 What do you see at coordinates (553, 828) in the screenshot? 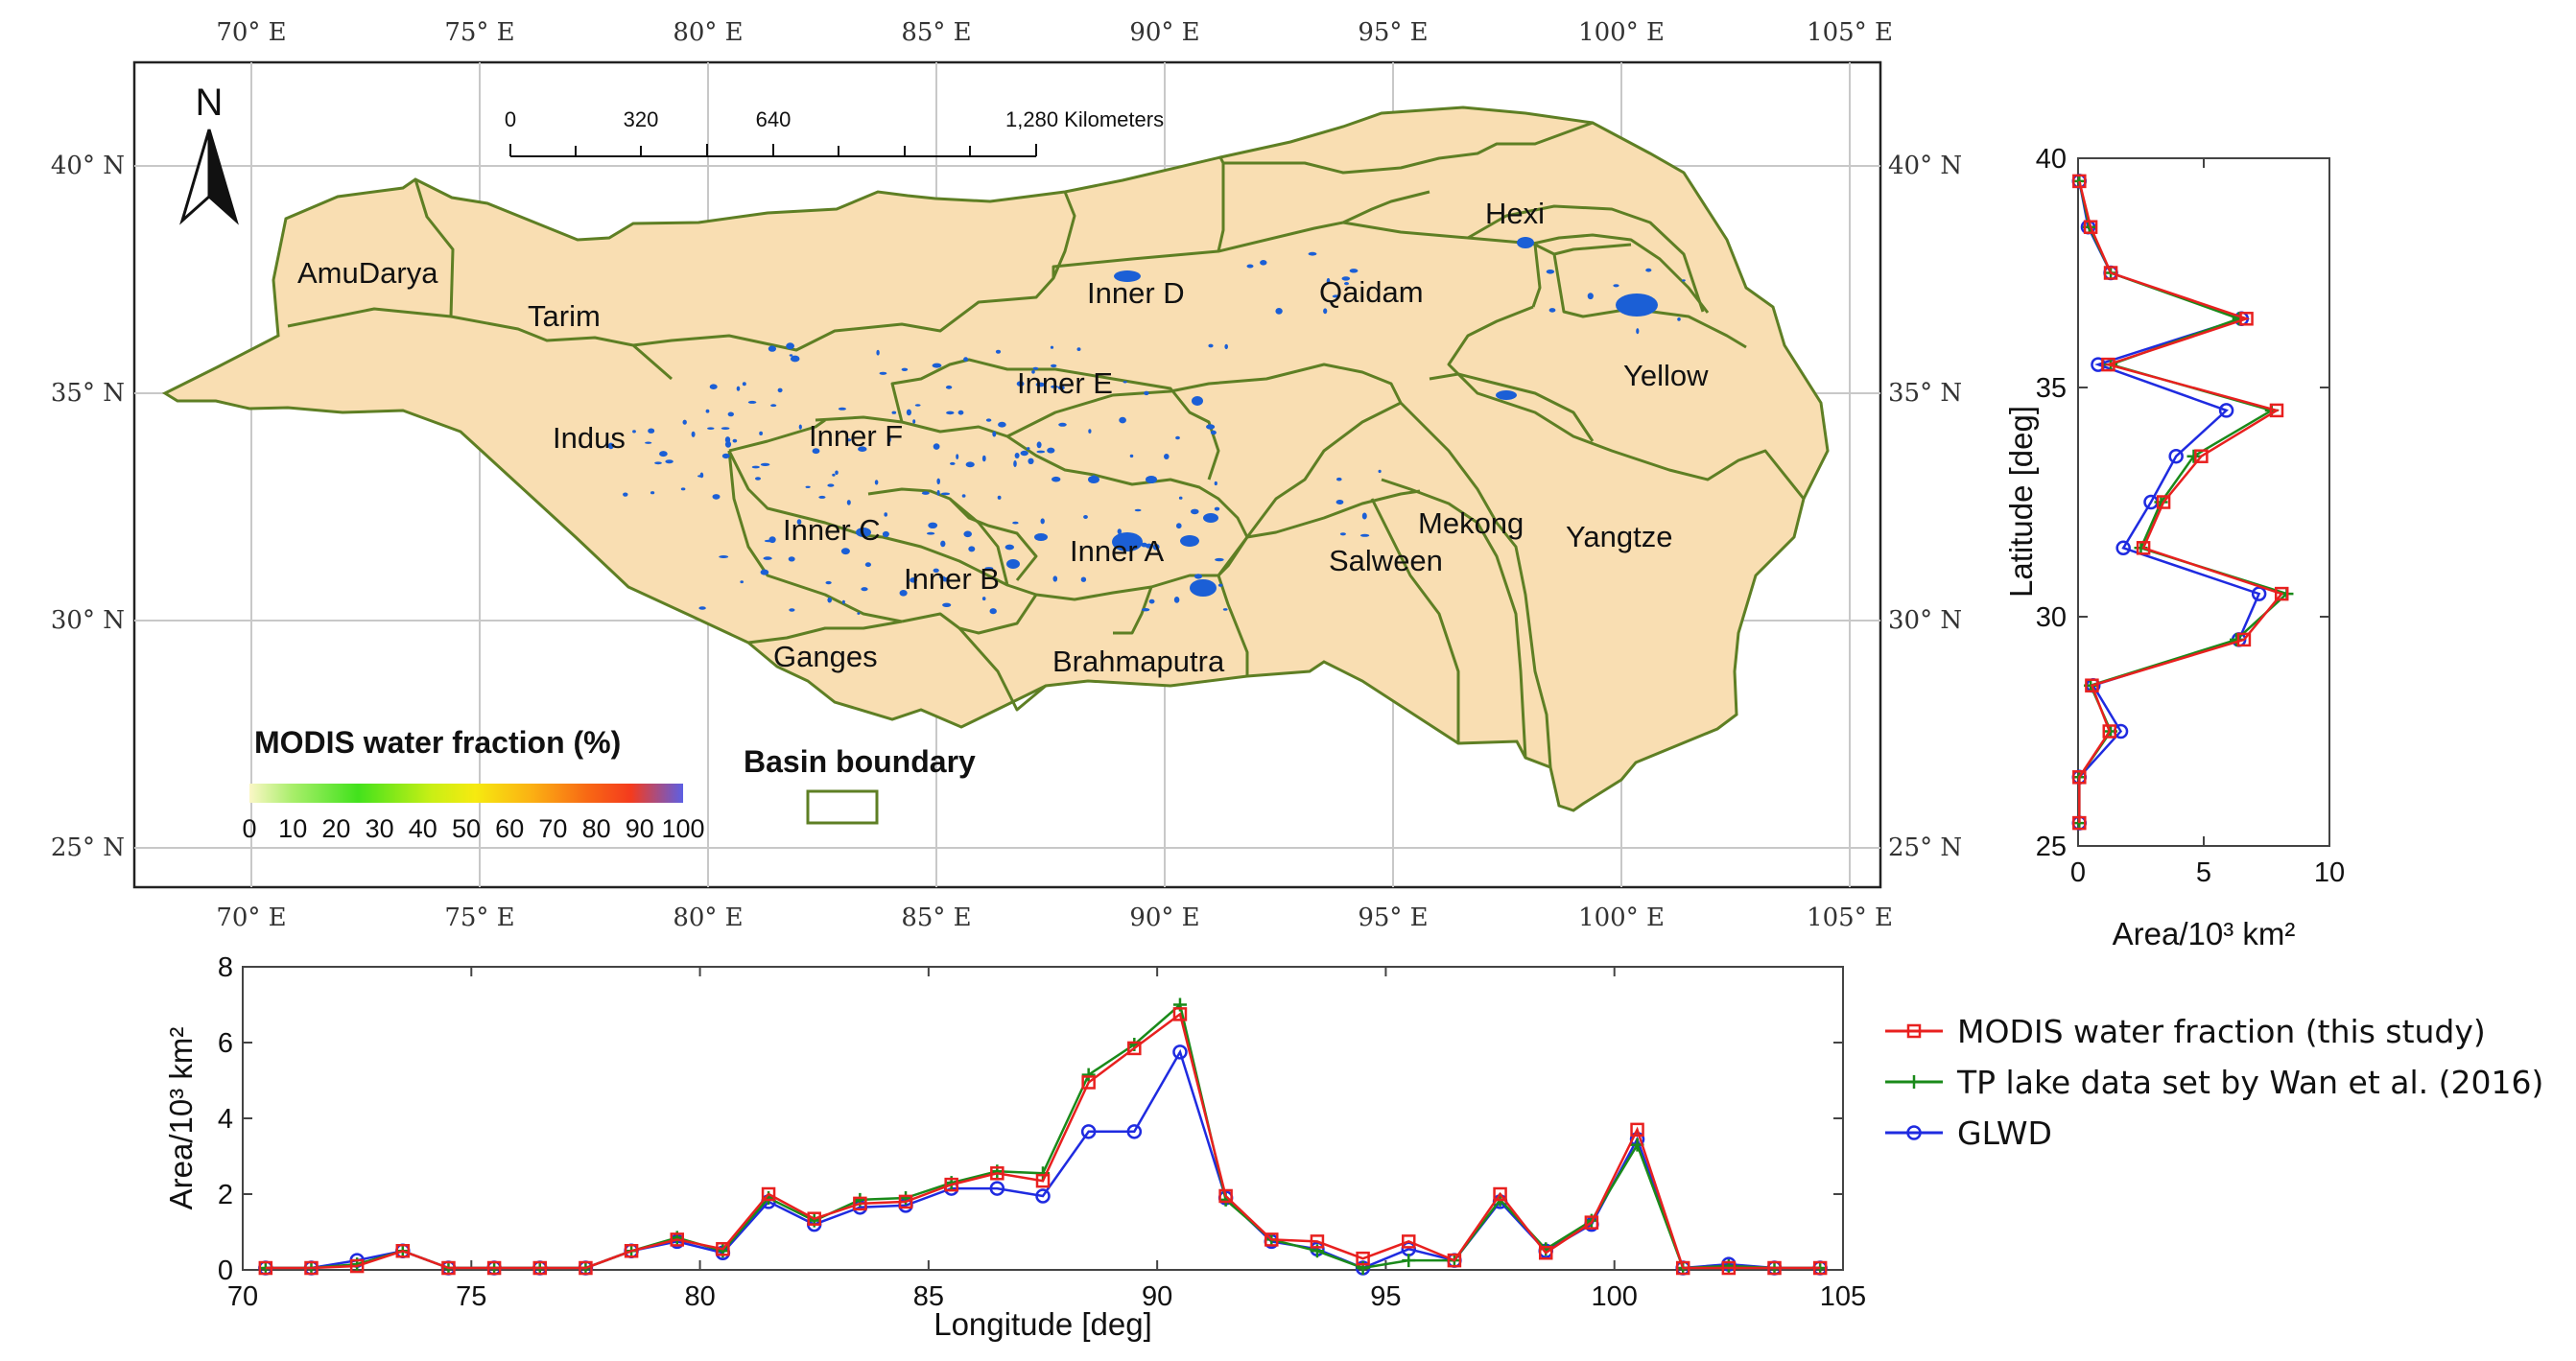
I see `colorbar-tick-label: 70` at bounding box center [553, 828].